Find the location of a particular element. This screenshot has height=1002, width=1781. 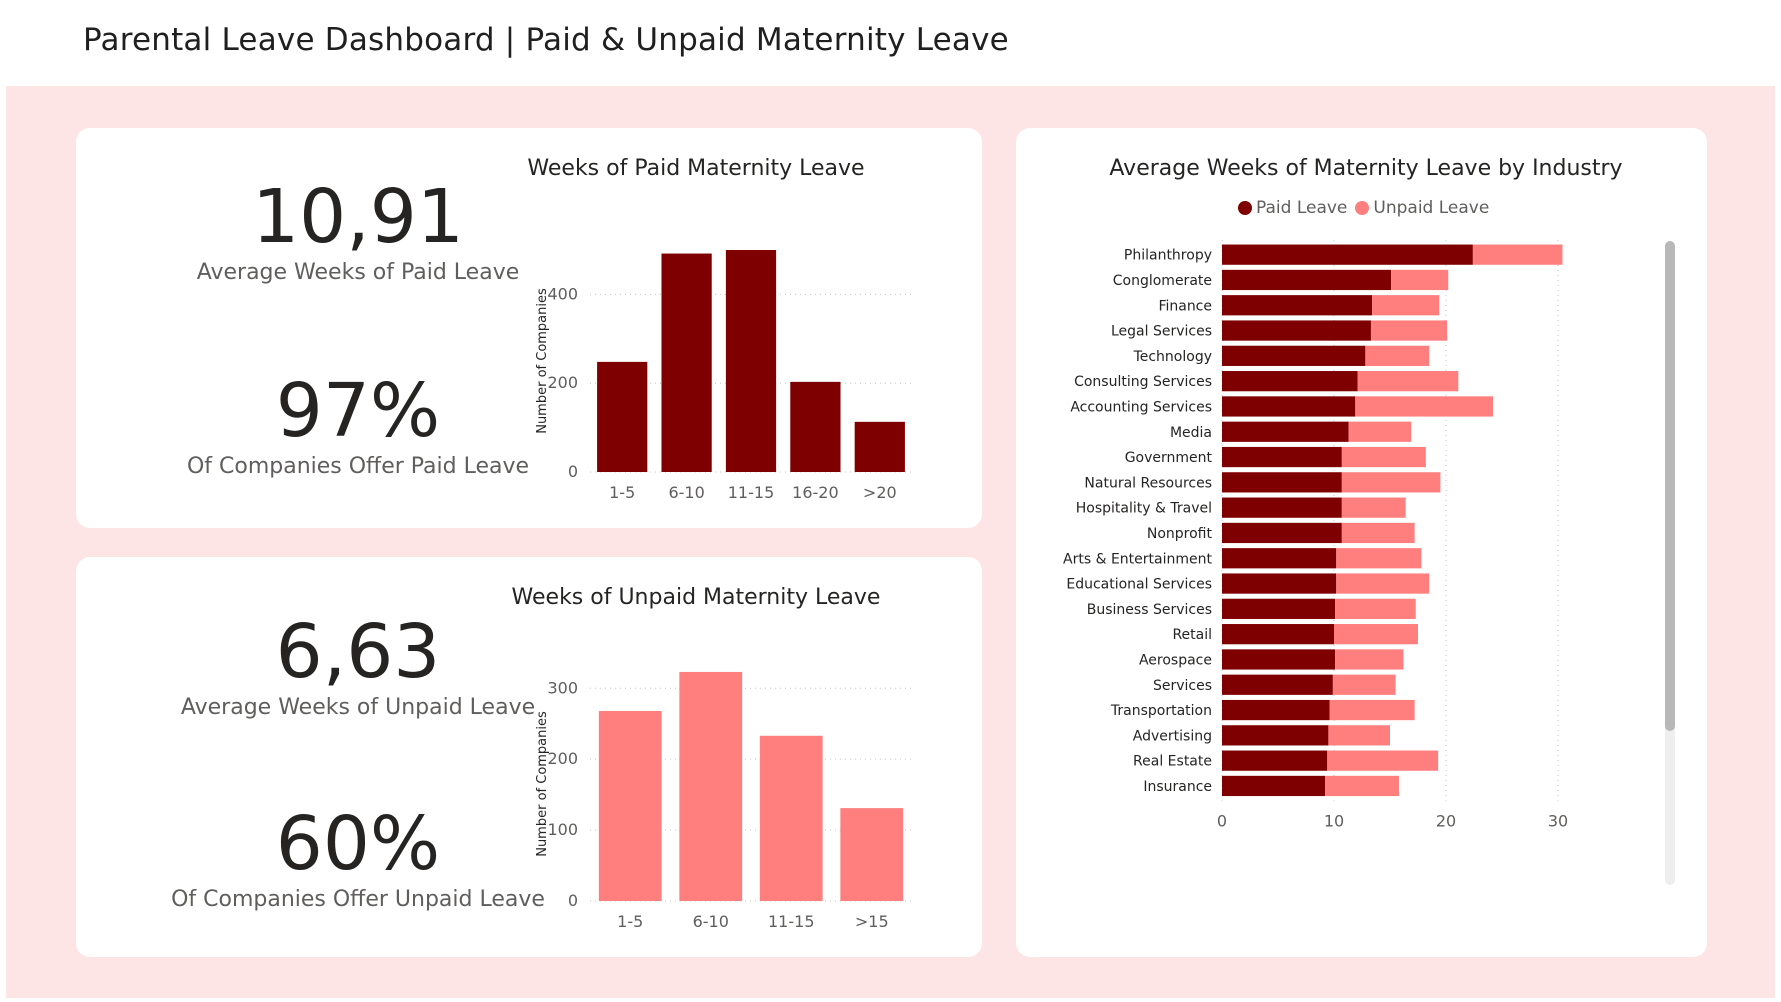

kpi-pct-paid-value: 97% is located at coordinates (358, 411).